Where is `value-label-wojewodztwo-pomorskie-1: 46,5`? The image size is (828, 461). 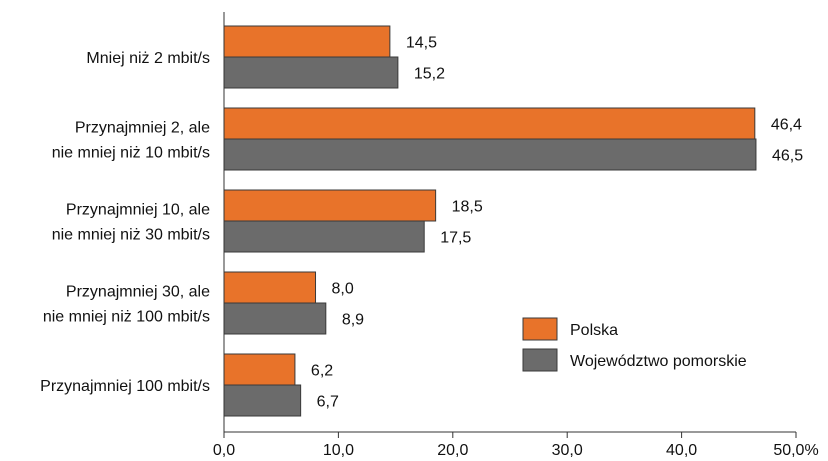 value-label-wojewodztwo-pomorskie-1: 46,5 is located at coordinates (787, 156).